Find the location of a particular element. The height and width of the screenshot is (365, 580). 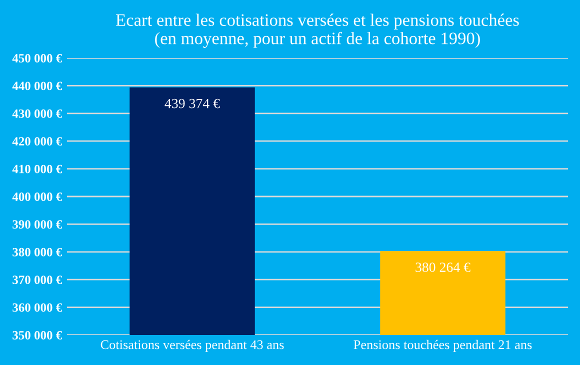

y-tick-label: 410 000 € is located at coordinates (37, 169).